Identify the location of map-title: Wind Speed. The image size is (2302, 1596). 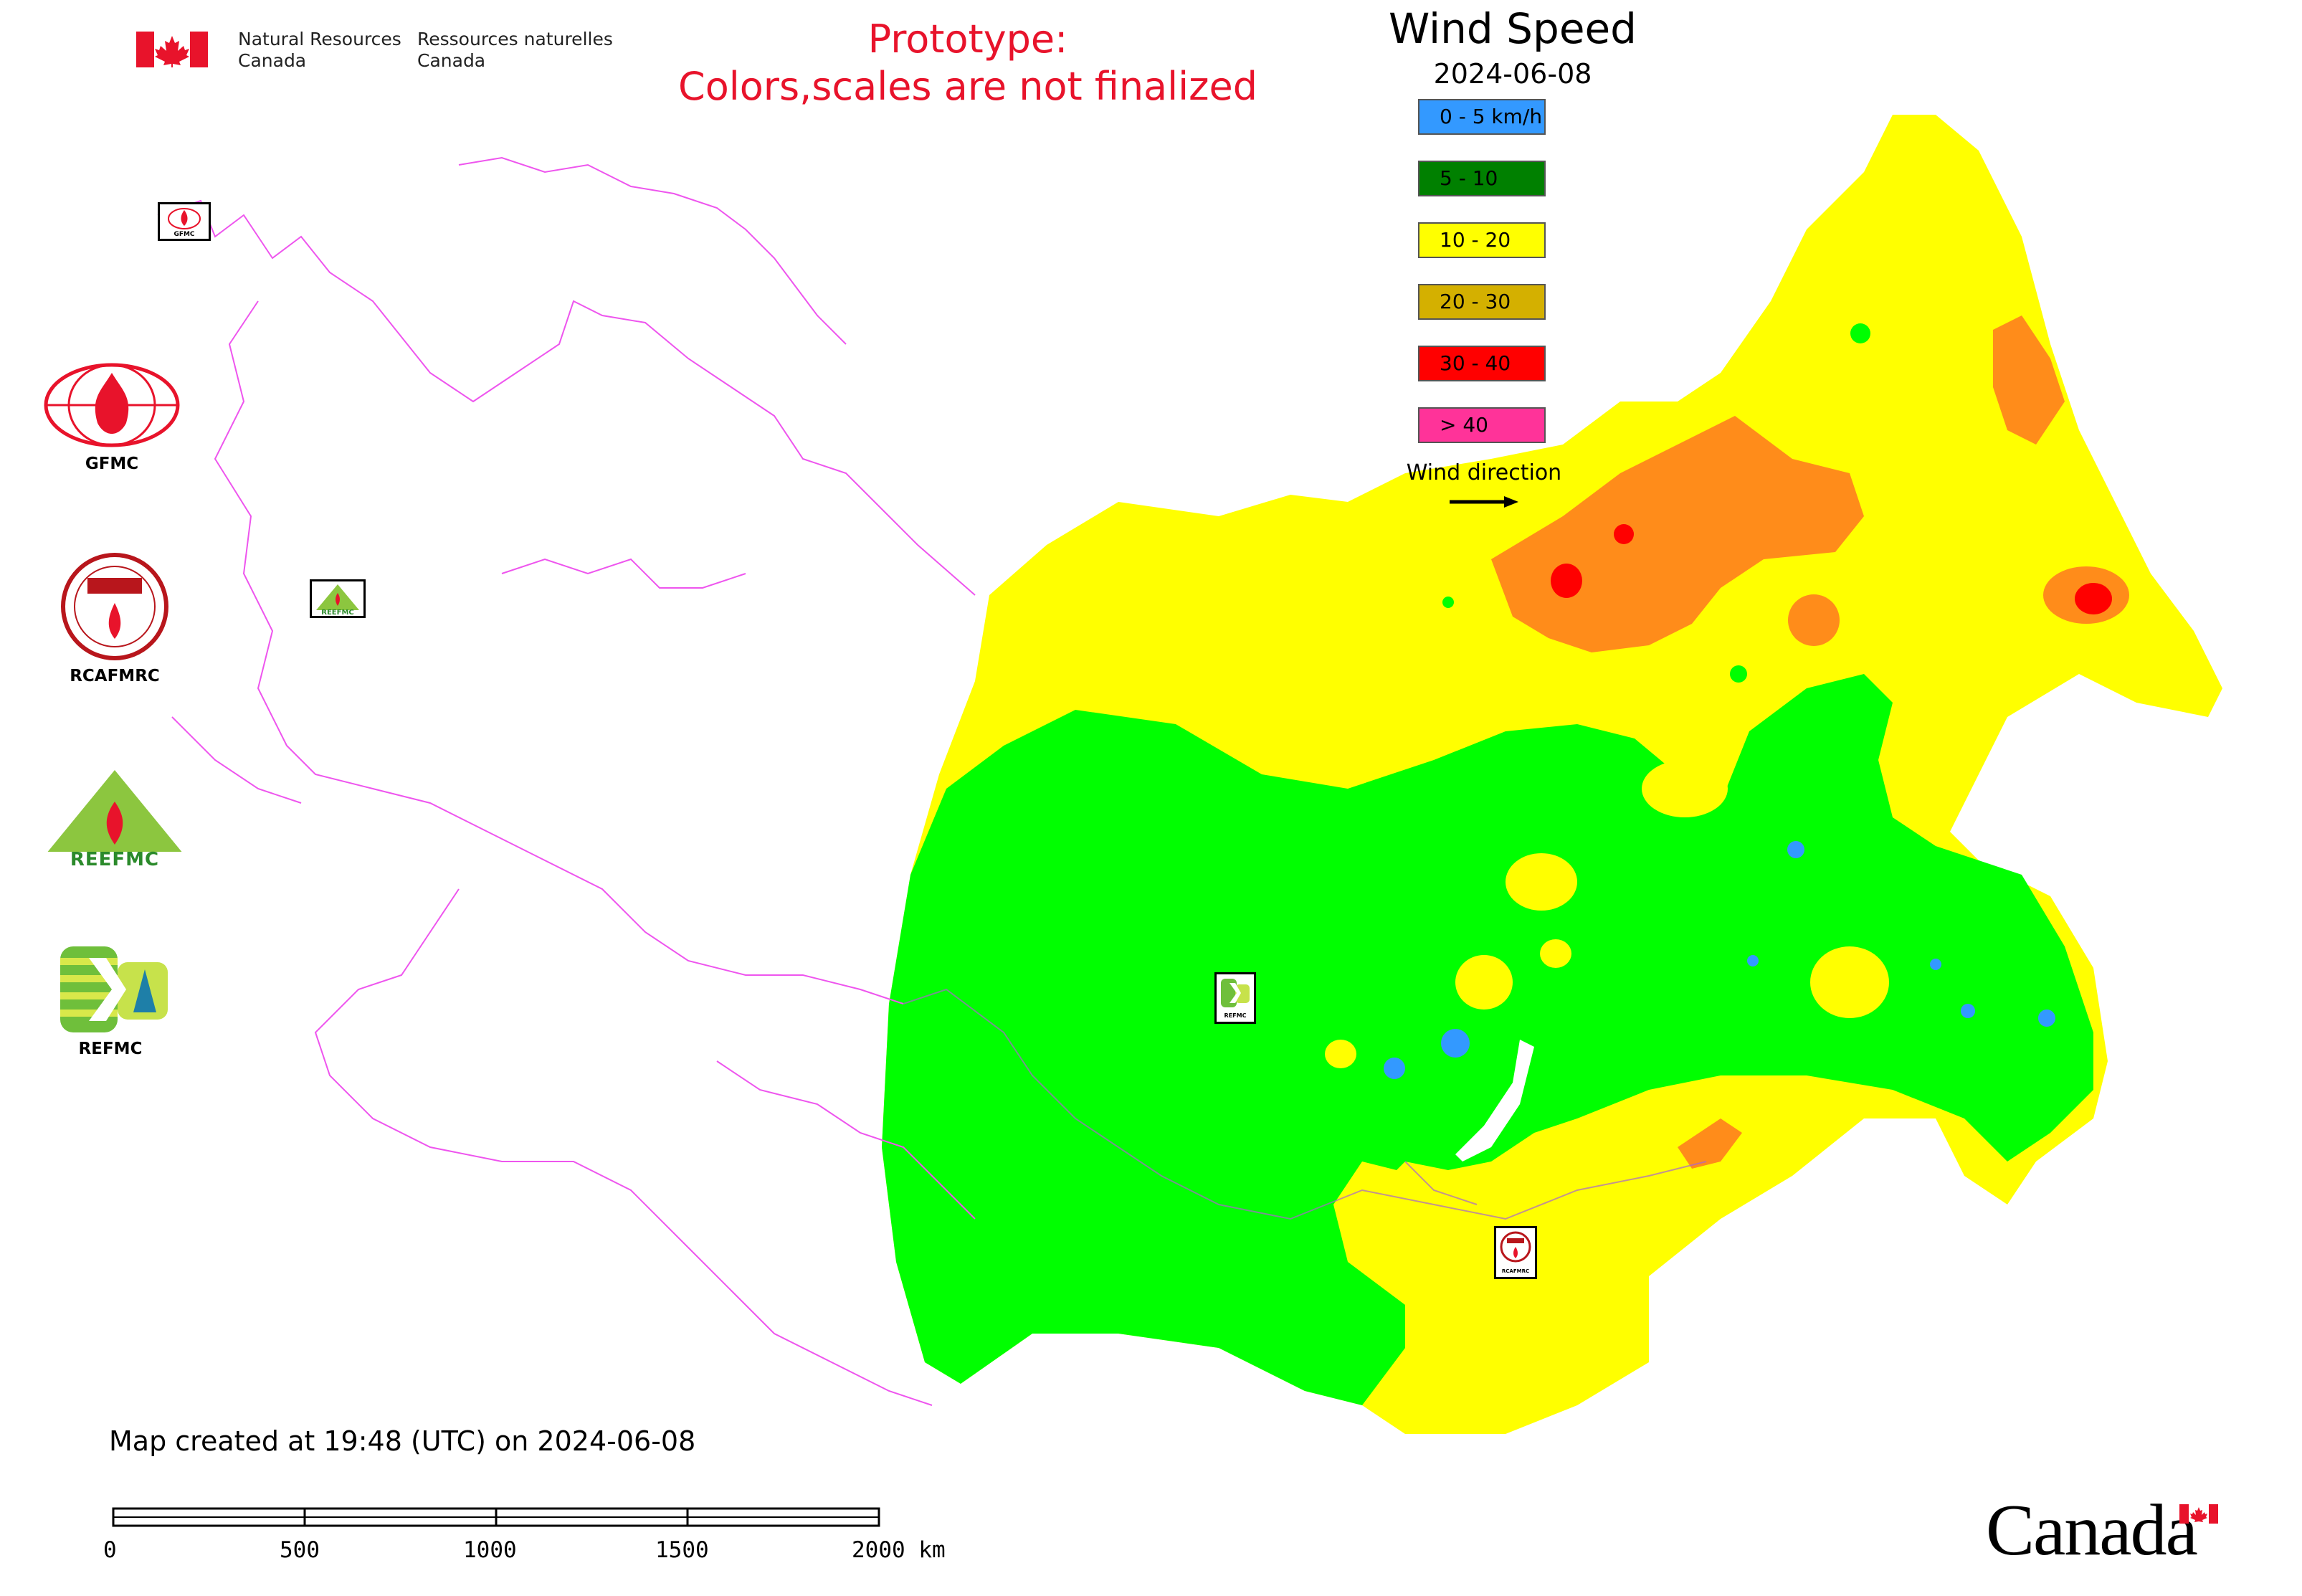
(1513, 28).